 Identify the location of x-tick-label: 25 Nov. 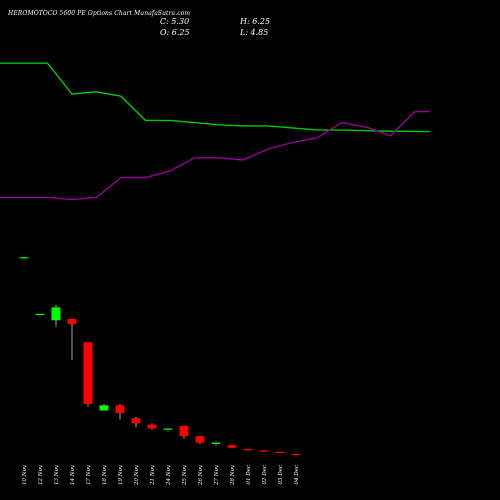
(185, 475).